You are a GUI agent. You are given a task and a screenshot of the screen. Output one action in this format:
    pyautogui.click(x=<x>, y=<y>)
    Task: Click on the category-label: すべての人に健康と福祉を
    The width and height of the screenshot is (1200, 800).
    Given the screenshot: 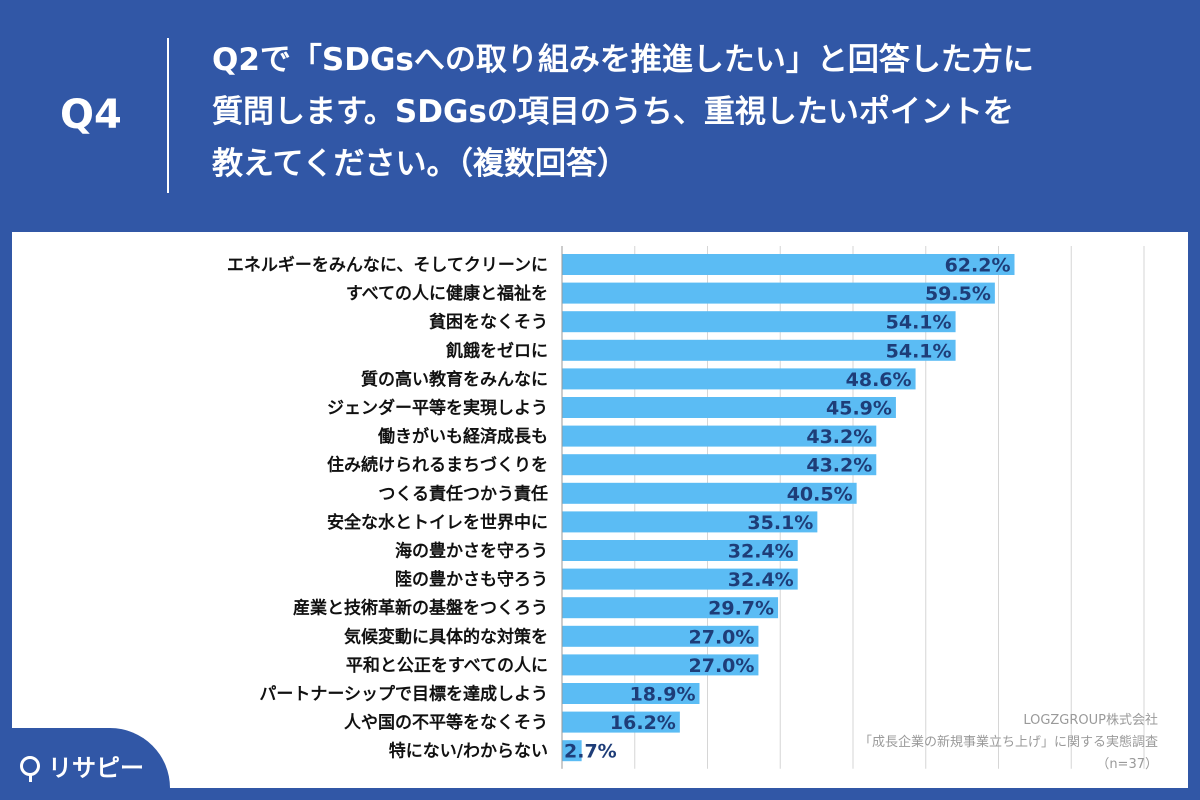 What is the action you would take?
    pyautogui.click(x=447, y=293)
    